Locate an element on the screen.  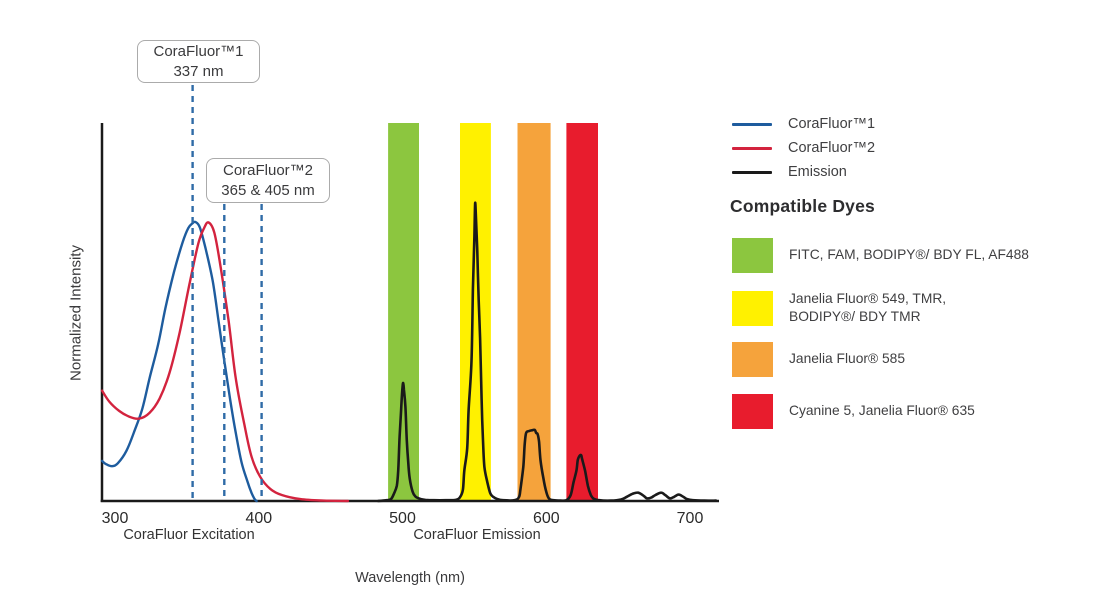
corafluor2-excitation-curve is located at coordinates (225, 362).